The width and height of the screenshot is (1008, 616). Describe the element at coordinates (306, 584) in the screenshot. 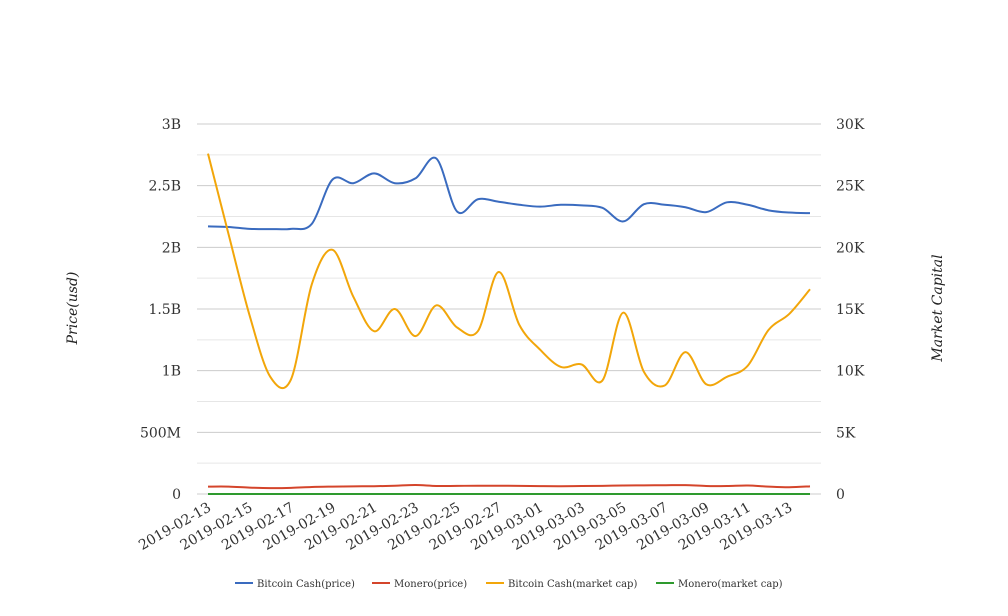

I see `legend-label: Bitcoin Cash(price)` at that location.